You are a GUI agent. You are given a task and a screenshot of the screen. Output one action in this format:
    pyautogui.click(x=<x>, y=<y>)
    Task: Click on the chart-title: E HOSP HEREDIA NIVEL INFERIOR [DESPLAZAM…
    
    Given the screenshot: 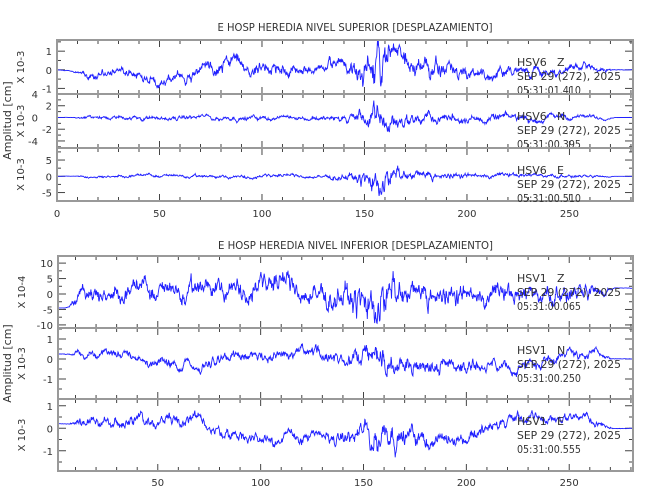 What is the action you would take?
    pyautogui.click(x=355, y=245)
    